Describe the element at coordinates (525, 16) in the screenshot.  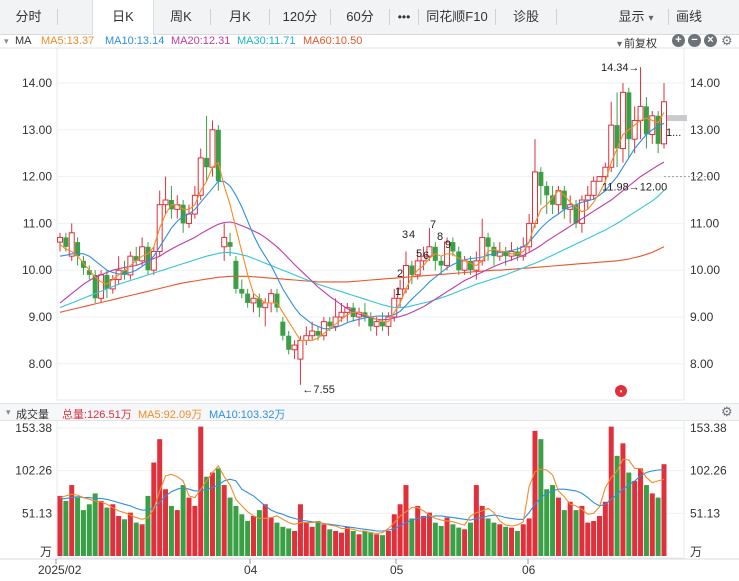
I see `tab-diagnose: 诊股` at that location.